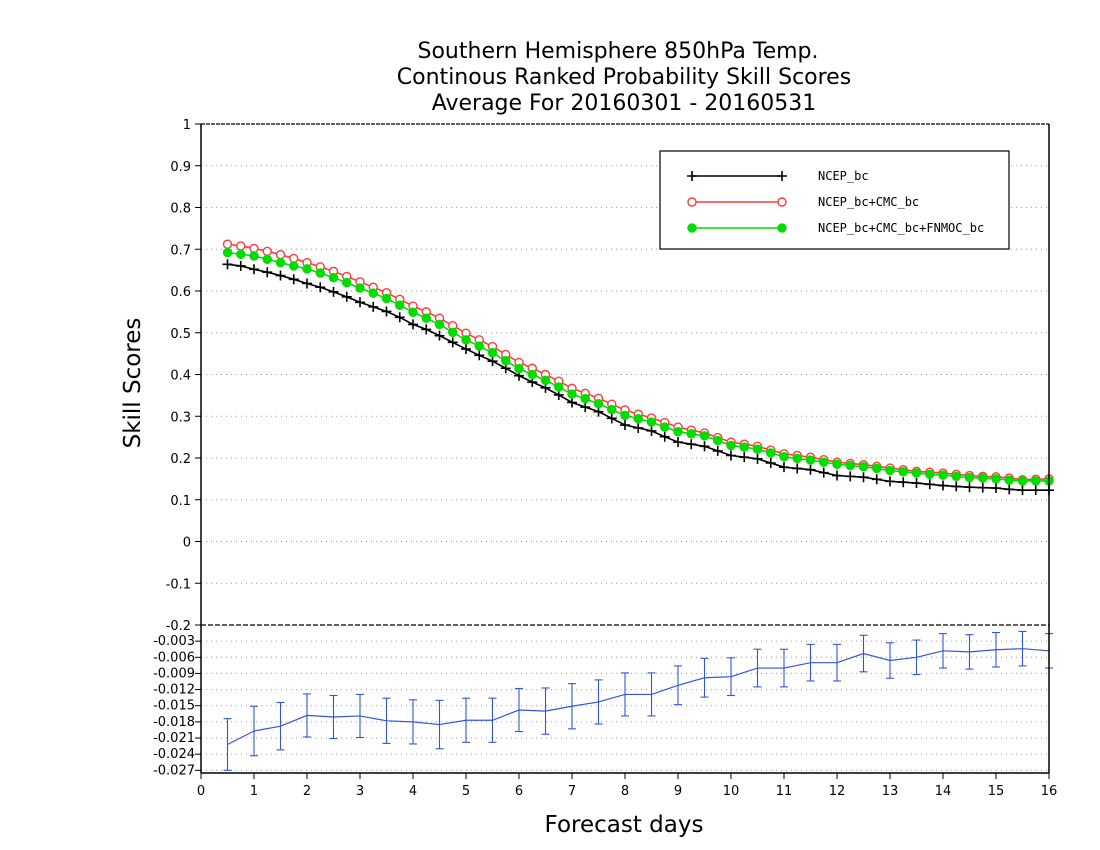 The image size is (1100, 850). I want to click on main-y-tick-label: 0.7, so click(180, 250).